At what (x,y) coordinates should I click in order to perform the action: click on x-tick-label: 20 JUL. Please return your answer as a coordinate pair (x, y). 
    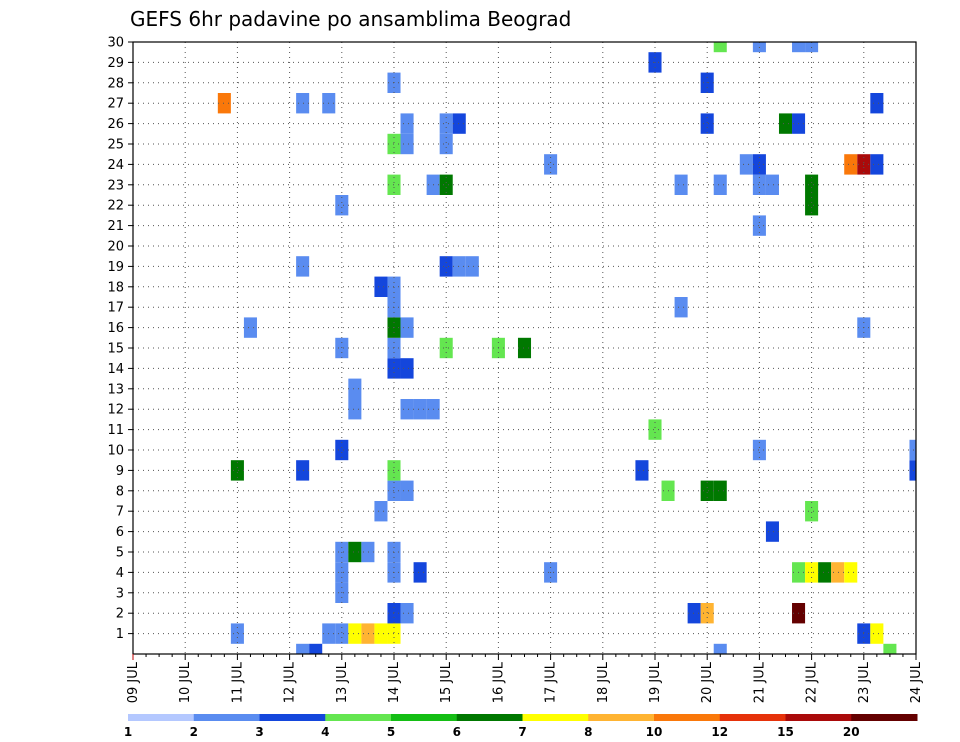
    Looking at the image, I should click on (707, 682).